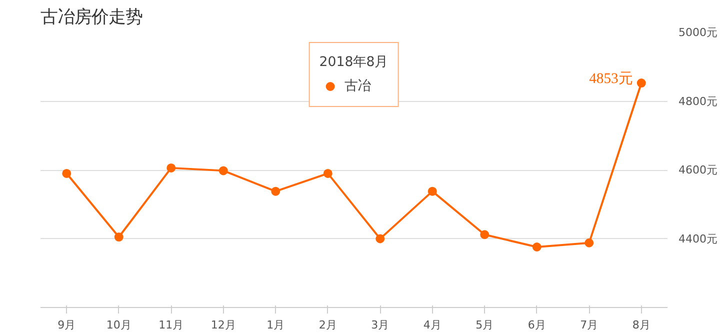 Image resolution: width=720 pixels, height=334 pixels. I want to click on x-tick-label: 8月, so click(641, 325).